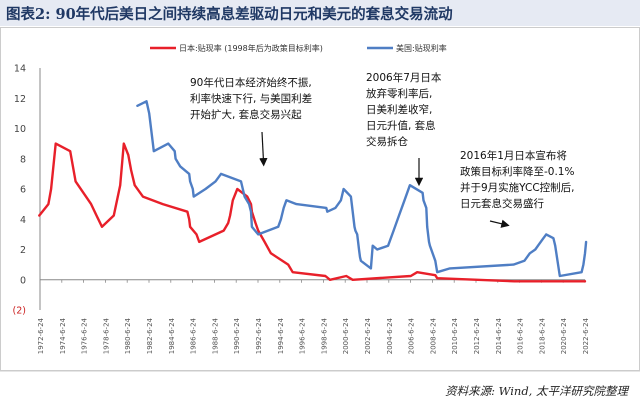  I want to click on annotation-text-line: 政策目标利率降至-0.1%, so click(517, 171).